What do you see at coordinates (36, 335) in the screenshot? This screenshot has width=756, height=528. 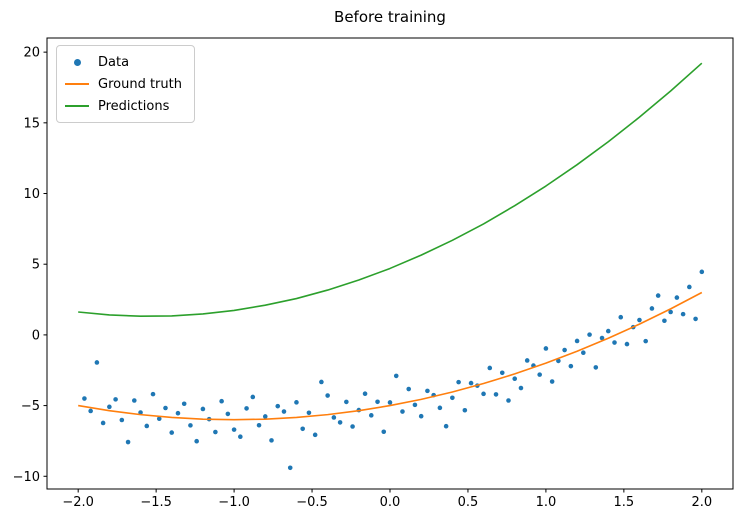 I see `y-tick-label: 0` at bounding box center [36, 335].